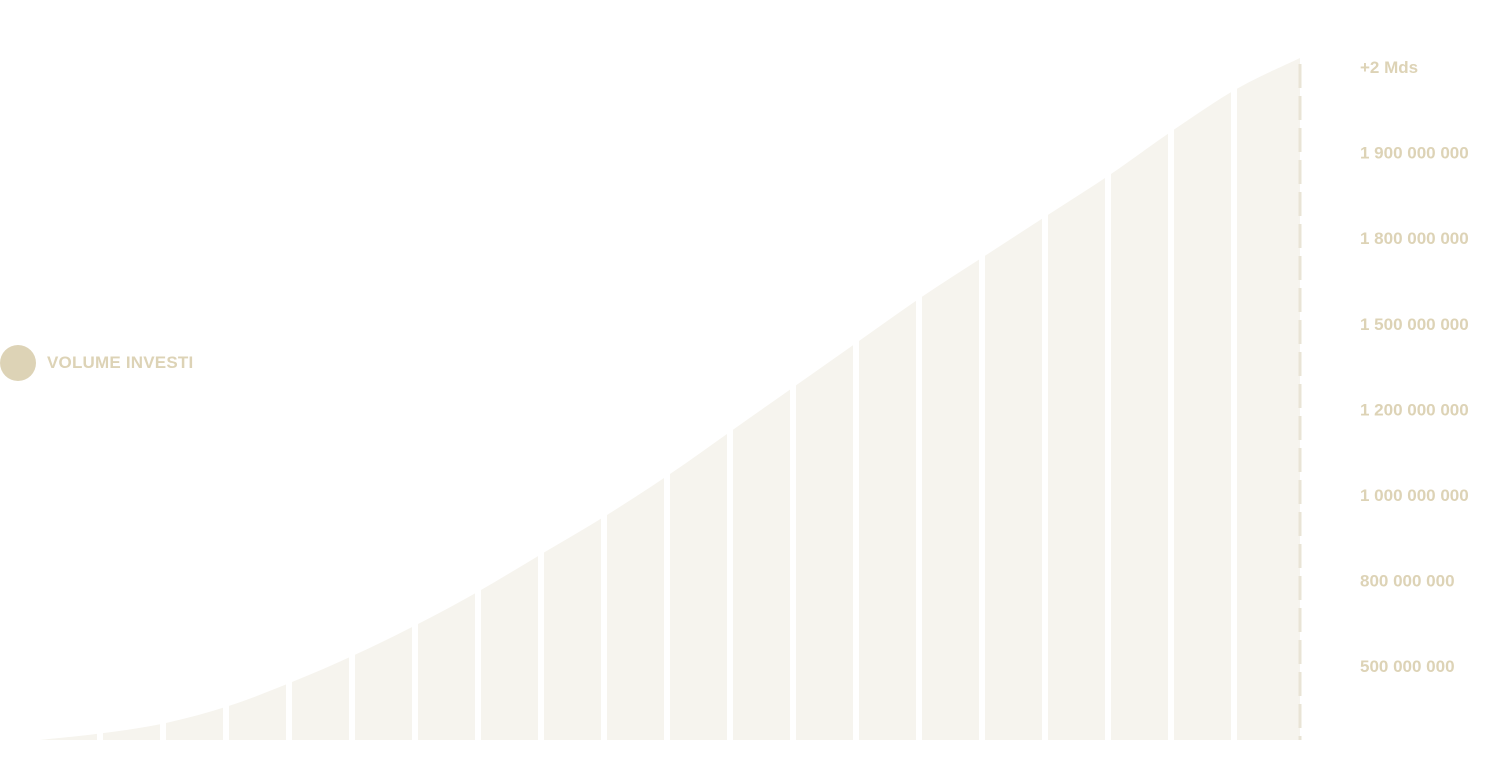  What do you see at coordinates (120, 362) in the screenshot?
I see `legend-label: VOLUME INVESTI` at bounding box center [120, 362].